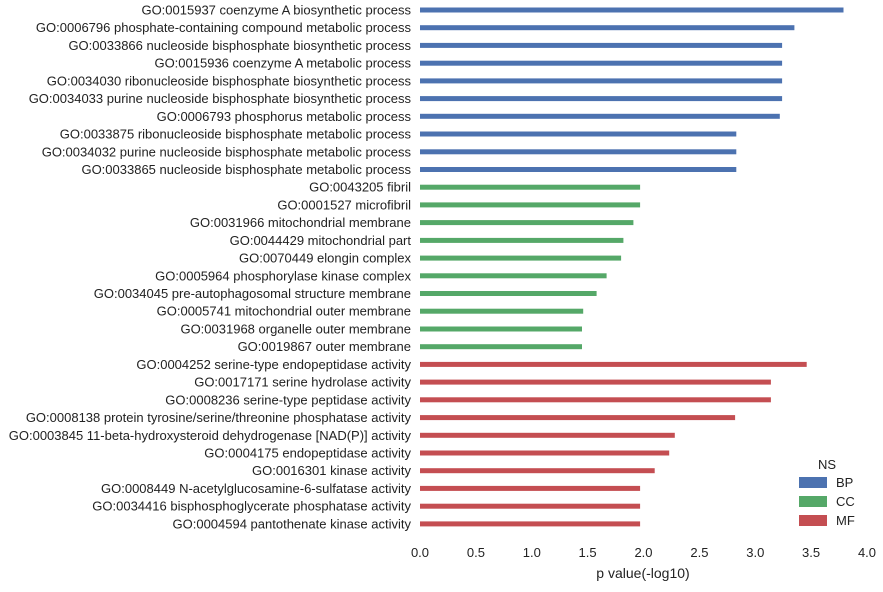  I want to click on y-tick-label: GO:0017171 serine hydrolase activity, so click(302, 382).